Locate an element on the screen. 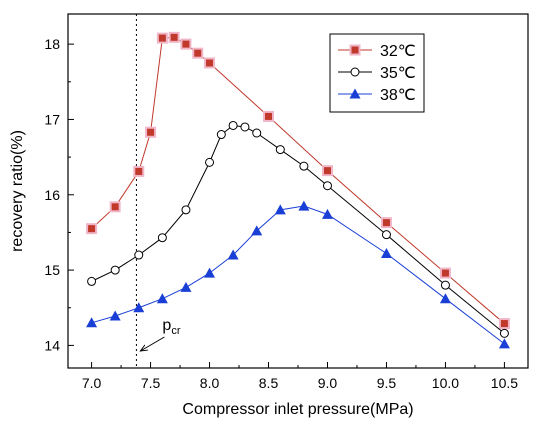 This screenshot has height=426, width=550. x-tick-label: 7.0 is located at coordinates (92, 383).